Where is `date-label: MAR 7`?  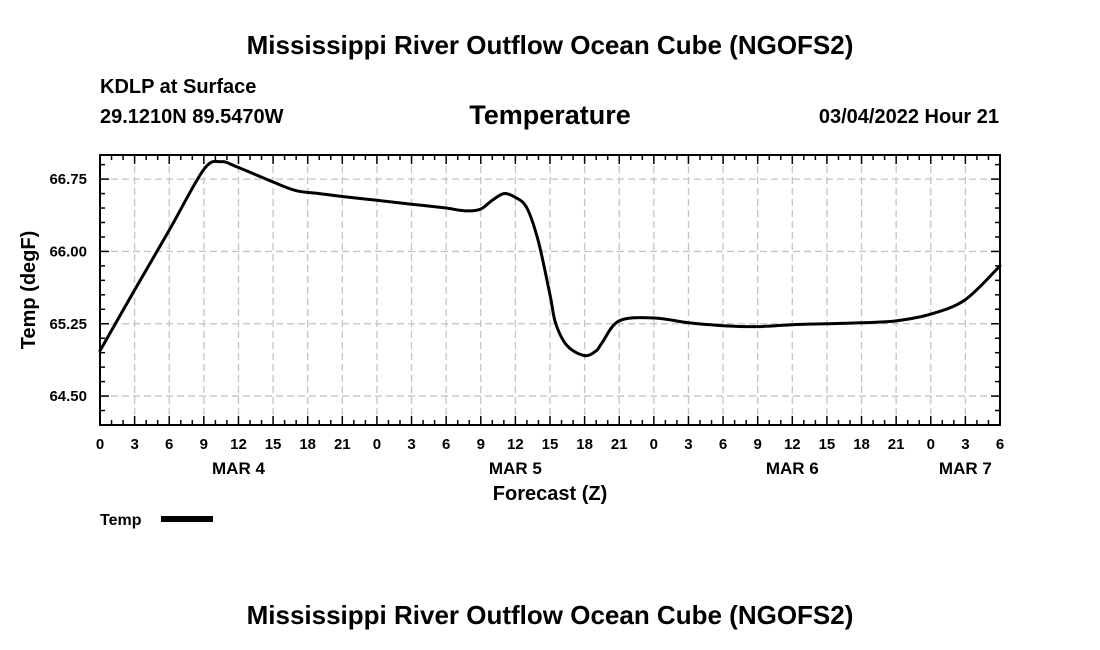
date-label: MAR 7 is located at coordinates (965, 468).